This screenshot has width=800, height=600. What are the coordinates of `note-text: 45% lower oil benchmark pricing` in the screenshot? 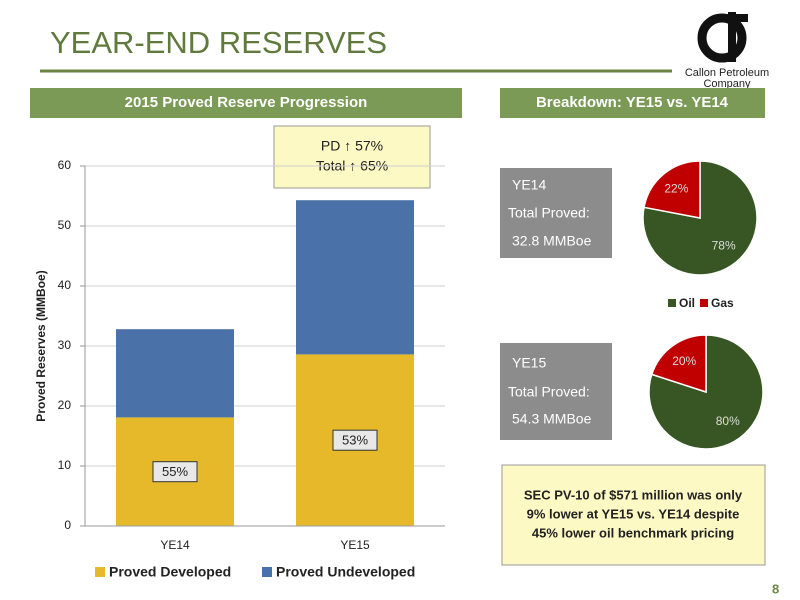 It's located at (633, 532).